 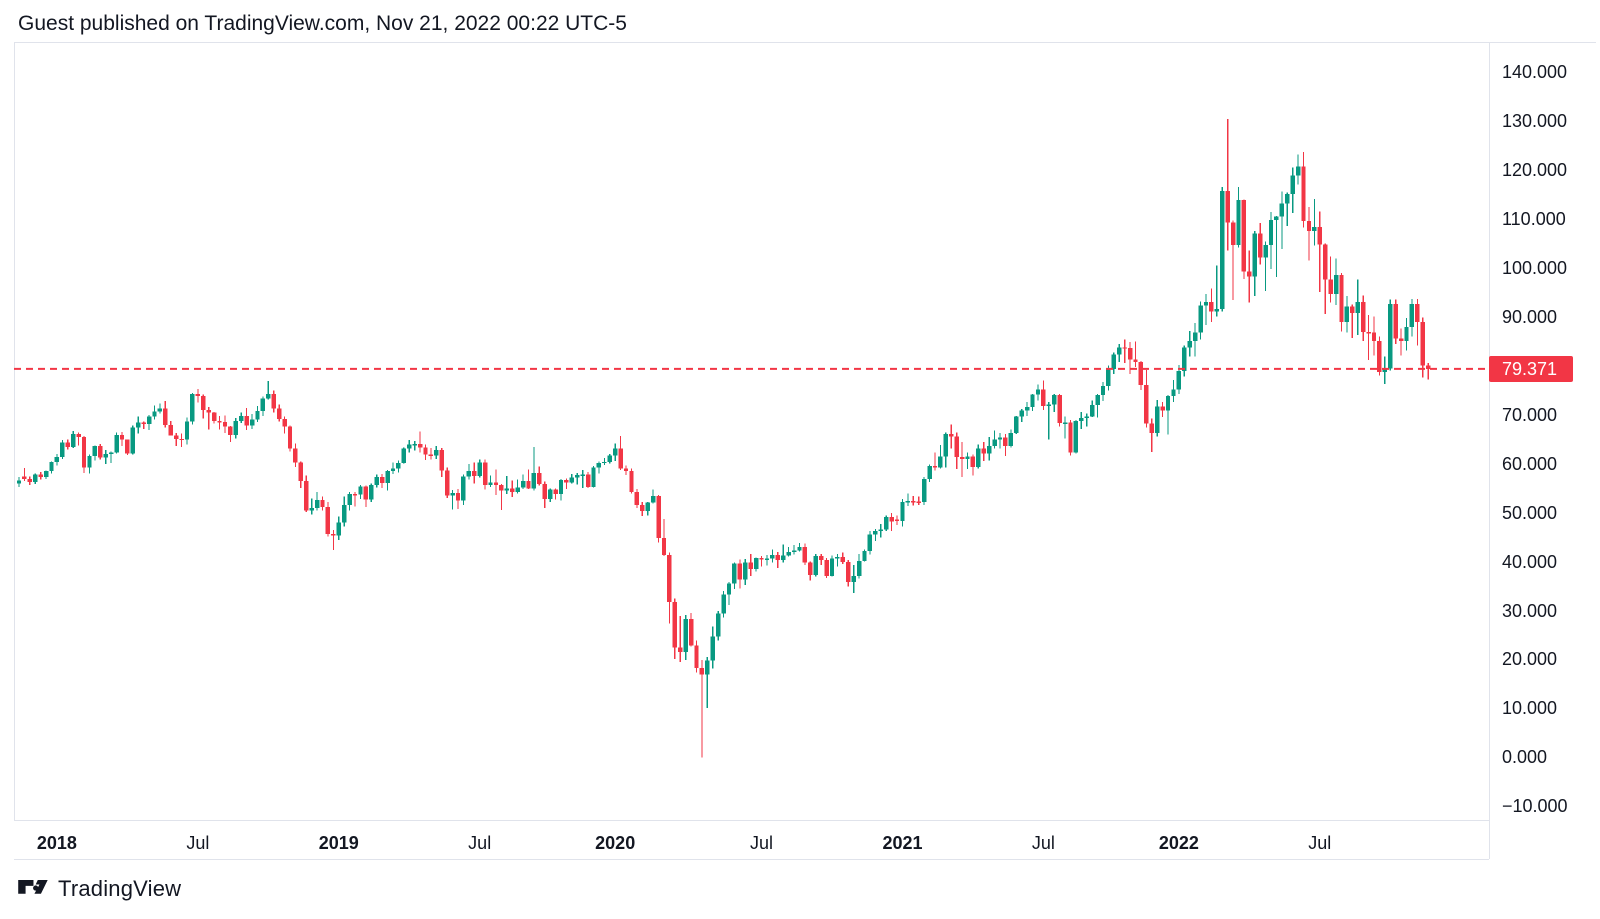 I want to click on tradingview-logo-icon, so click(x=34, y=889).